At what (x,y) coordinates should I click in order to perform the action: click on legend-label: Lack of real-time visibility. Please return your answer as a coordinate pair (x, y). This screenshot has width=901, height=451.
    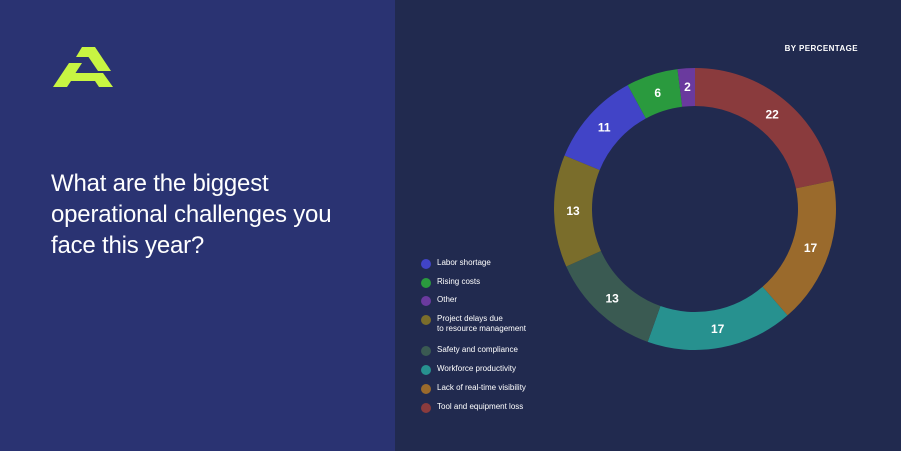
    Looking at the image, I should click on (481, 387).